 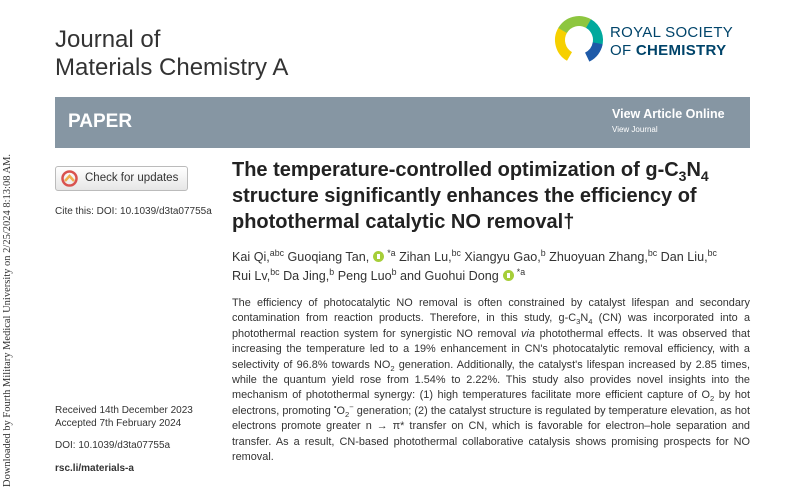 What do you see at coordinates (579, 39) in the screenshot?
I see `rsc-logo-icon` at bounding box center [579, 39].